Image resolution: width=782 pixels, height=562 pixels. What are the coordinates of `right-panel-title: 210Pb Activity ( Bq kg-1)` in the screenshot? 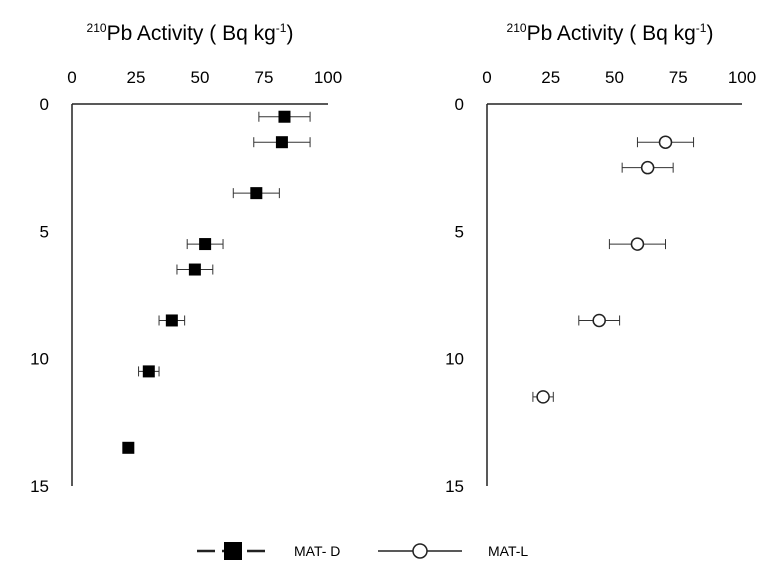 It's located at (610, 33).